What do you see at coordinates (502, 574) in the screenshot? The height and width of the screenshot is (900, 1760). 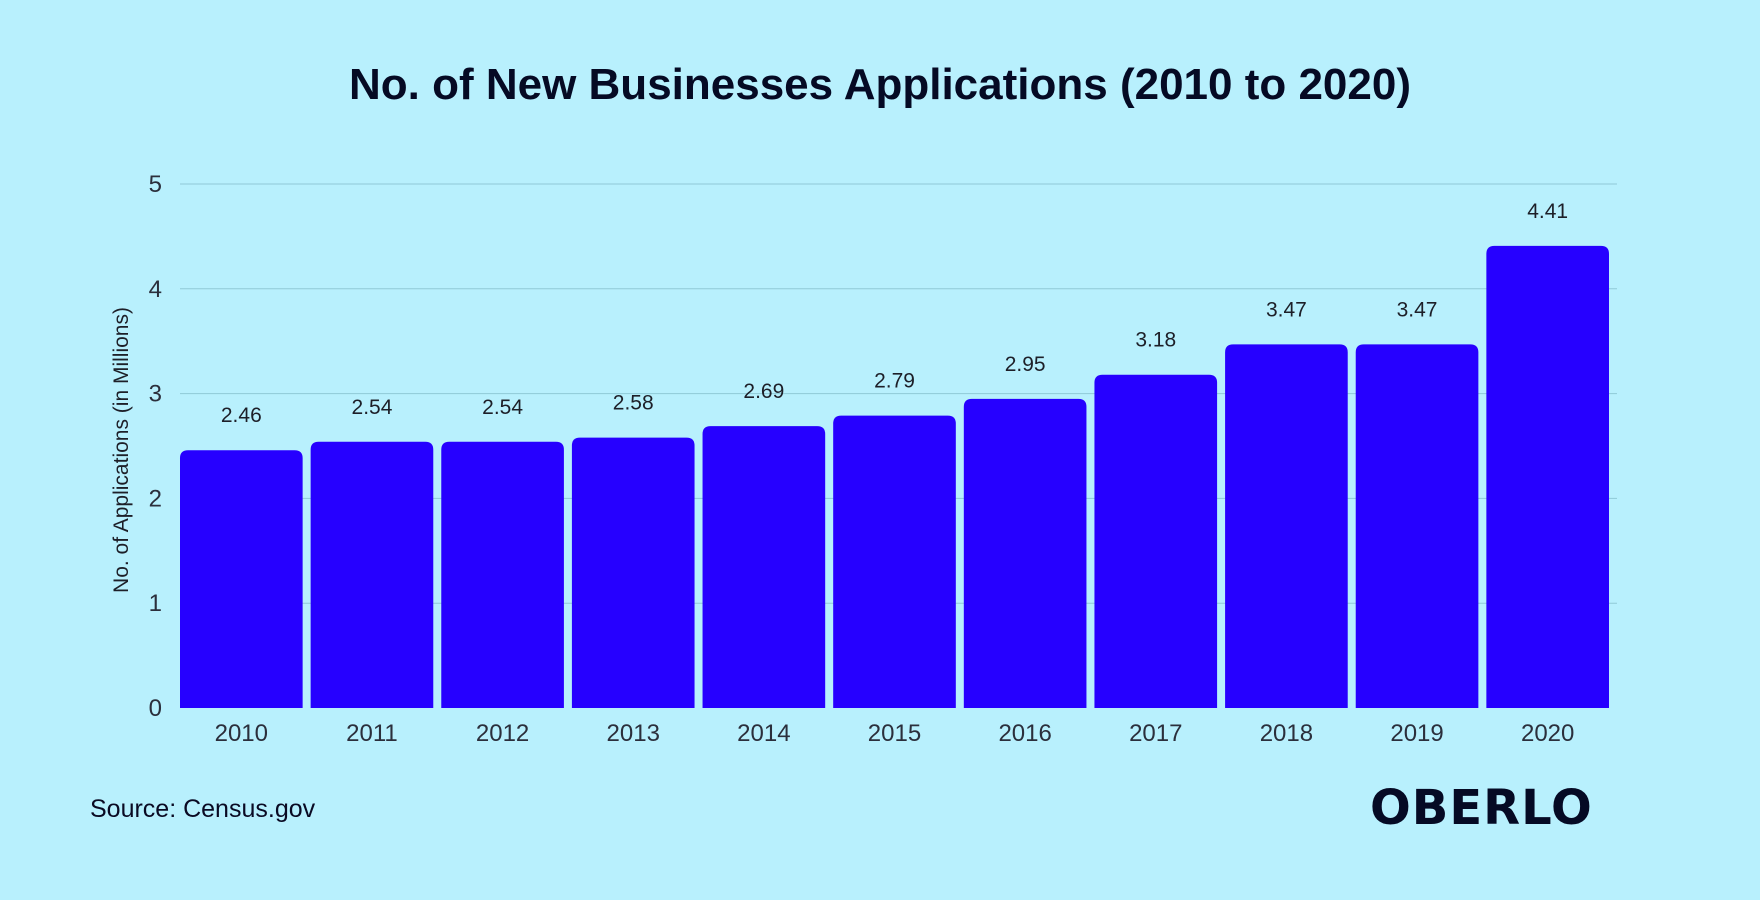 I see `bar-2012` at bounding box center [502, 574].